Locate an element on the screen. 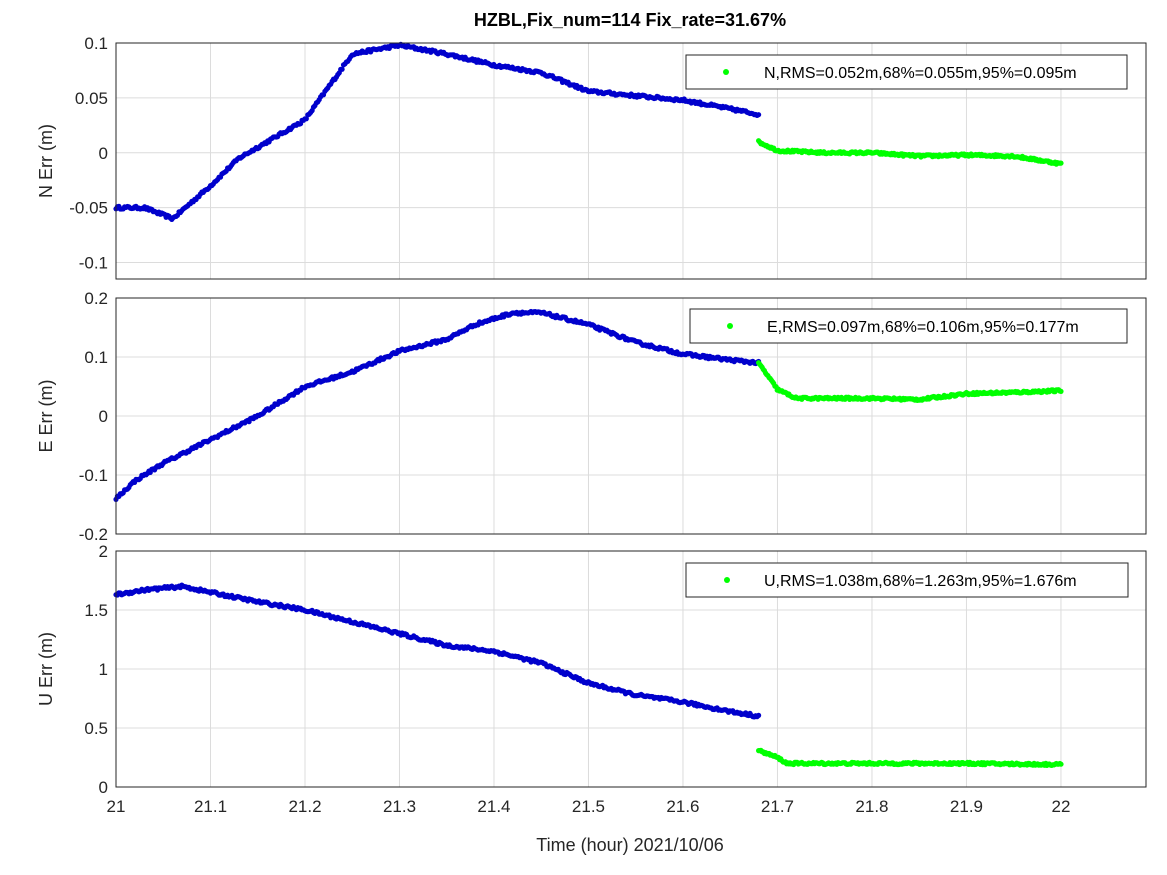 This screenshot has width=1167, height=875. x-tick-label: 22 is located at coordinates (1060, 806).